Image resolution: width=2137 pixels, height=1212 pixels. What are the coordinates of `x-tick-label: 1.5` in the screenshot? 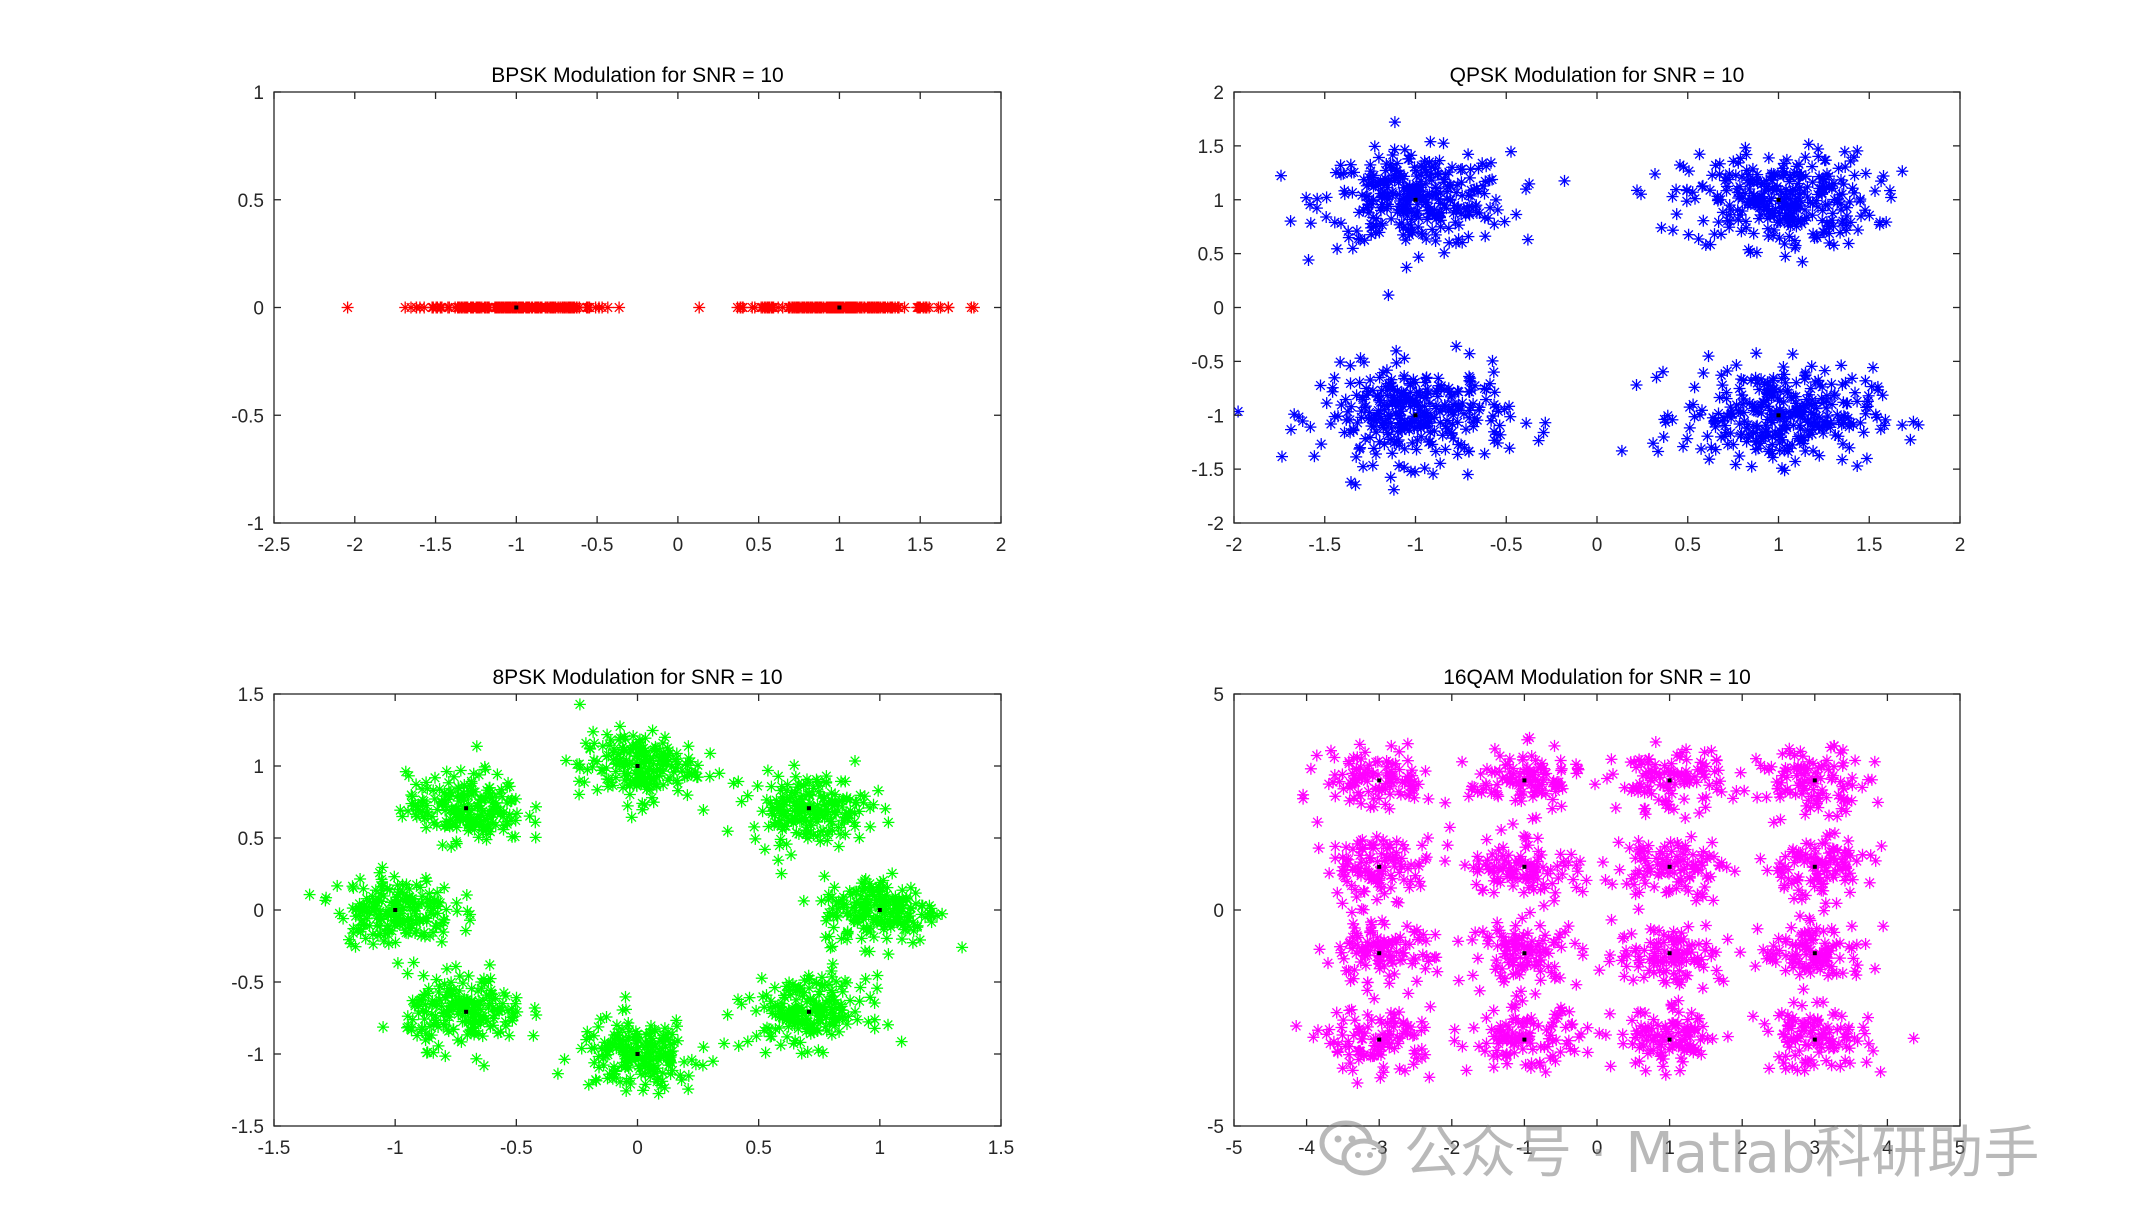 It's located at (920, 545).